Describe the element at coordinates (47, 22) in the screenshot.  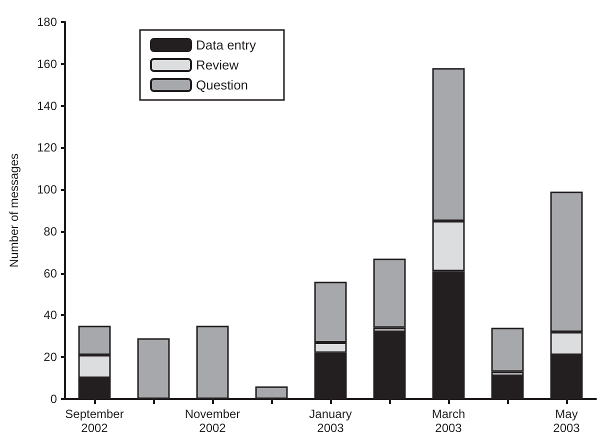
I see `y-tick-label: 180` at that location.